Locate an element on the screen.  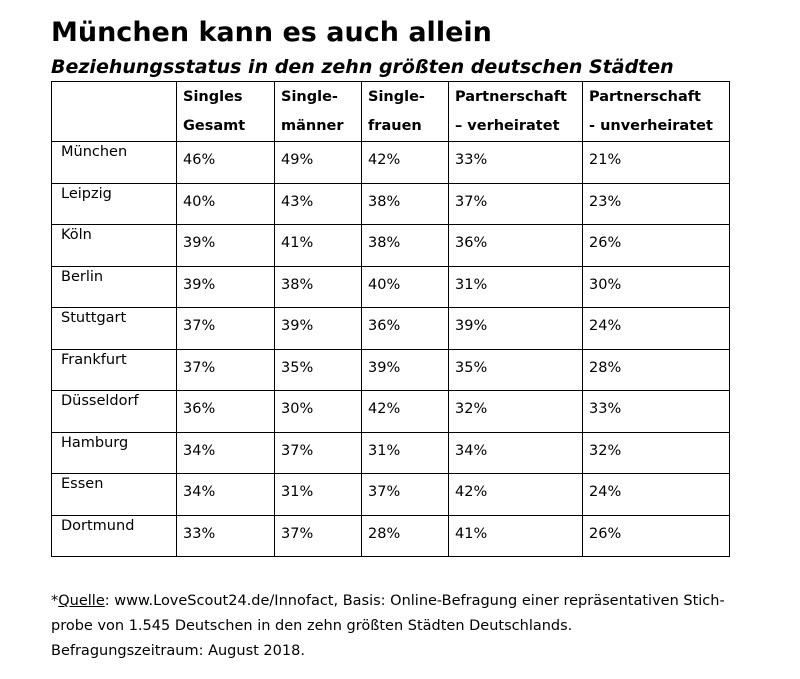
header-label-line: – verheiratet is located at coordinates (507, 126).